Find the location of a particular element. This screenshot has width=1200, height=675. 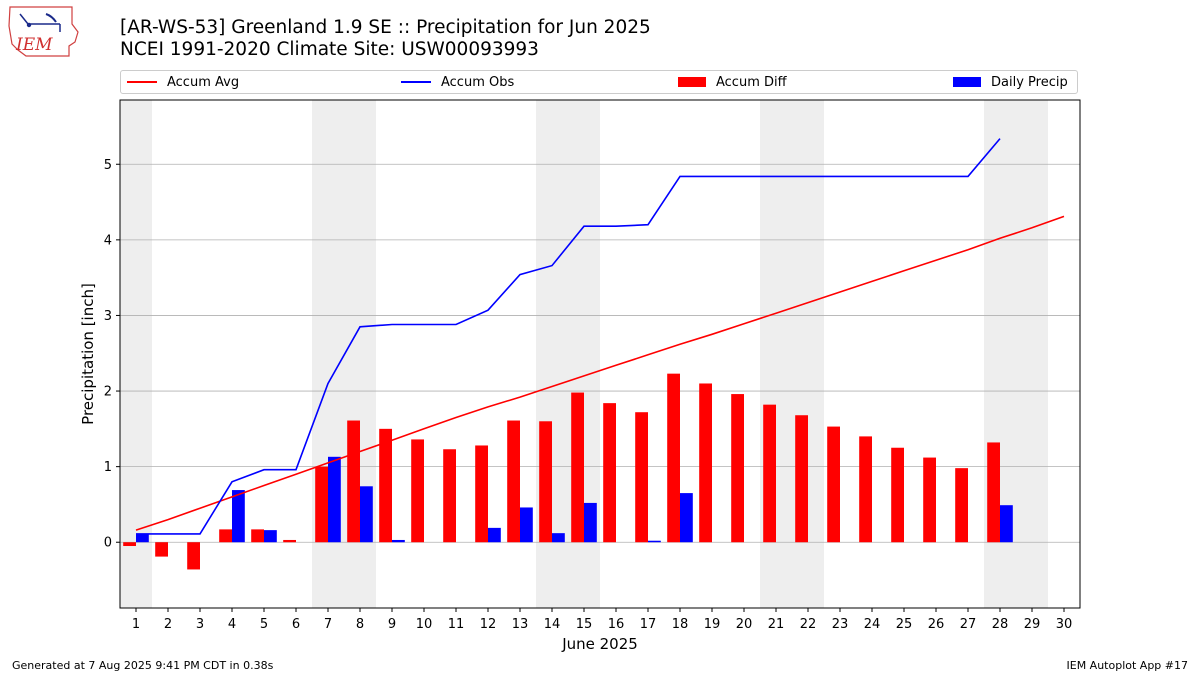

legend-item-accum-obs: Accum Obs is located at coordinates (457, 82).